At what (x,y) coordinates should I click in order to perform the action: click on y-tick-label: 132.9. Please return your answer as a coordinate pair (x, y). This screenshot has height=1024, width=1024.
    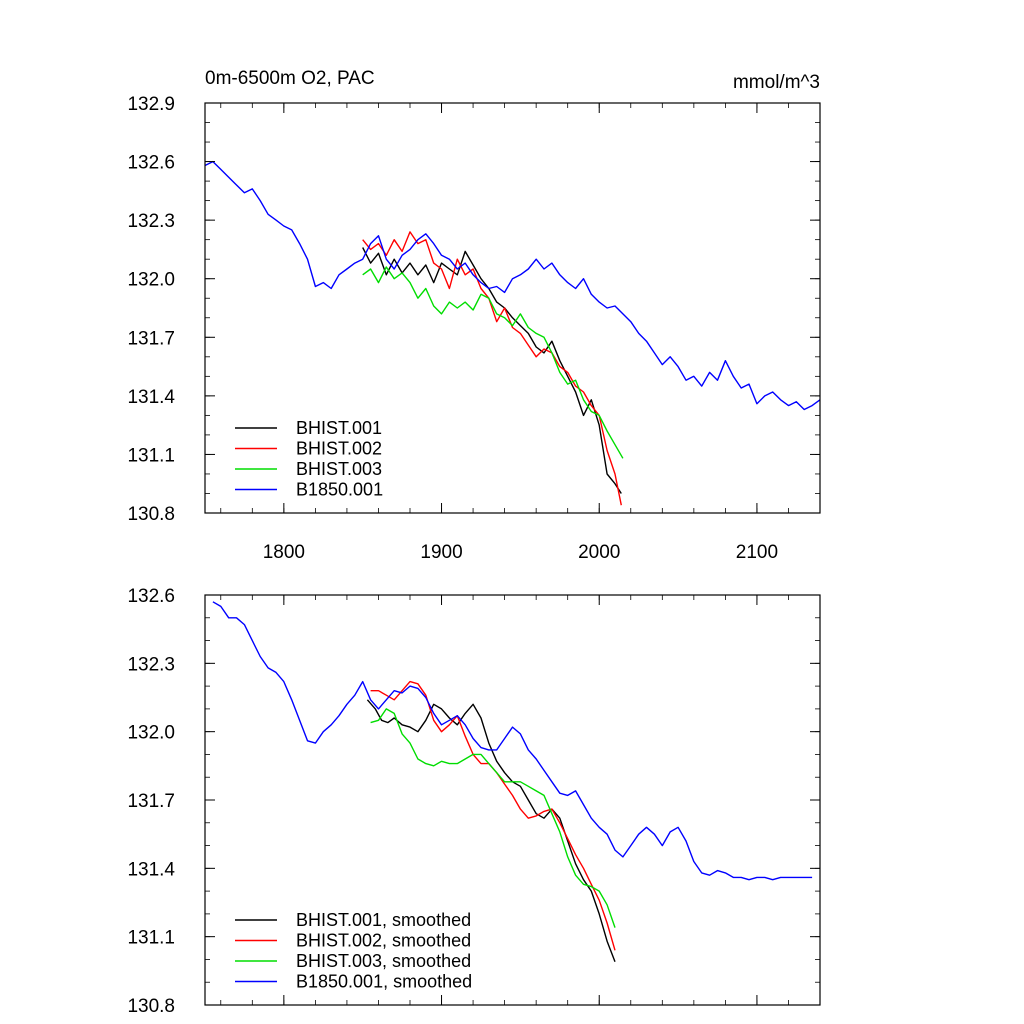
    Looking at the image, I should click on (151, 104).